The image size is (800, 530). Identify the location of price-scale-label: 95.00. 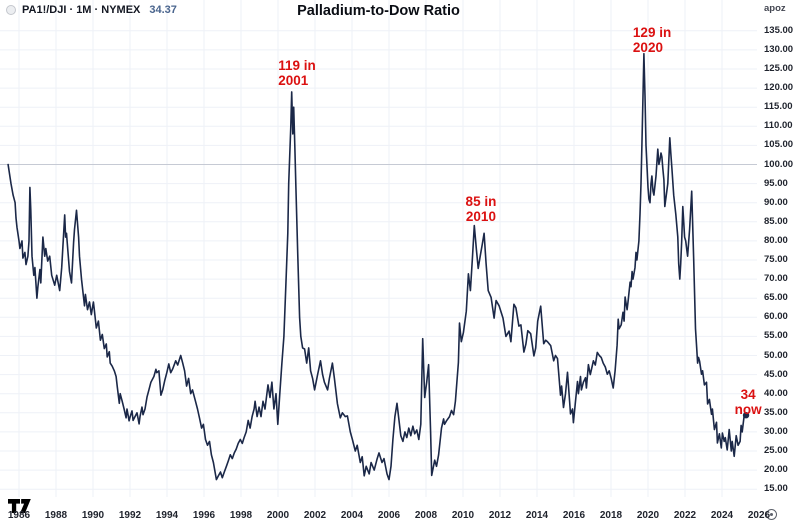
(776, 183).